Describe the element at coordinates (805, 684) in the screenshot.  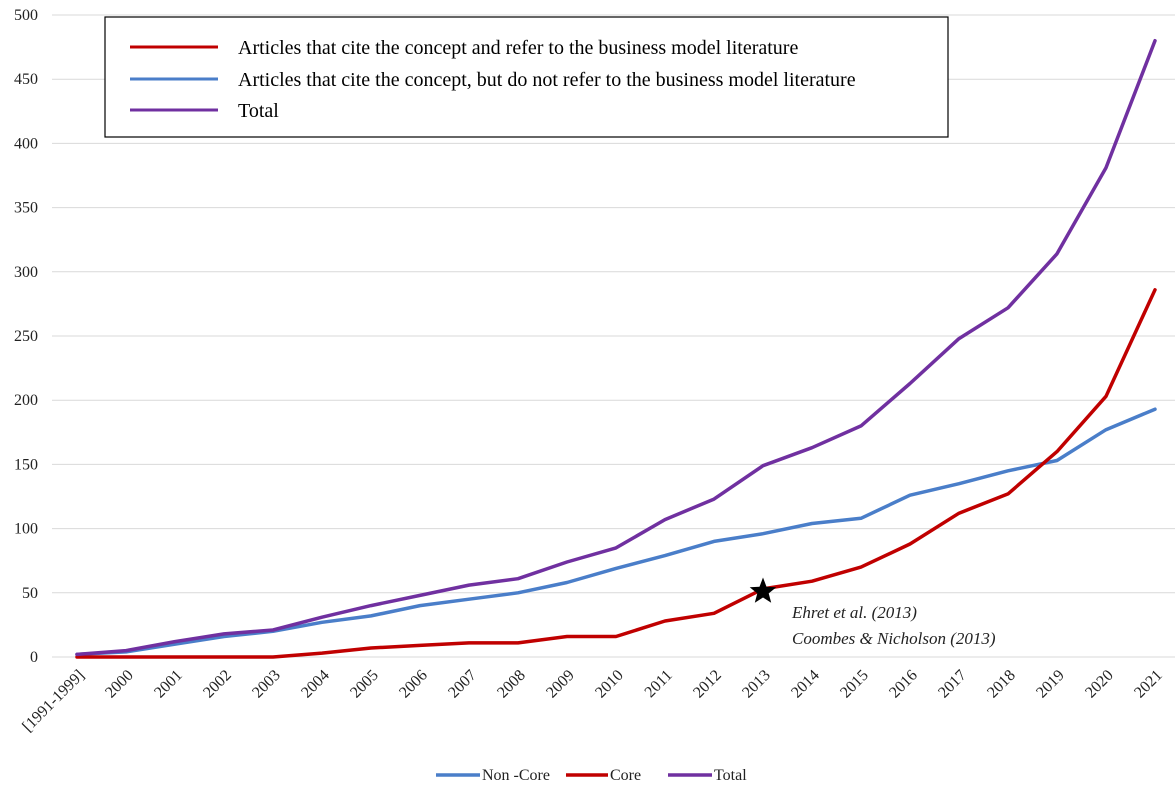
I see `x-tick-label: 2014` at that location.